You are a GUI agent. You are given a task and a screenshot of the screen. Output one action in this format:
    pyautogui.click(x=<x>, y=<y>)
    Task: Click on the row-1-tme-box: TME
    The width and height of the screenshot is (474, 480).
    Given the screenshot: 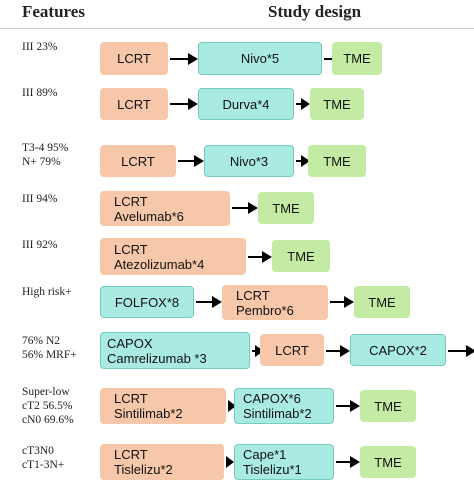 What is the action you would take?
    pyautogui.click(x=357, y=58)
    